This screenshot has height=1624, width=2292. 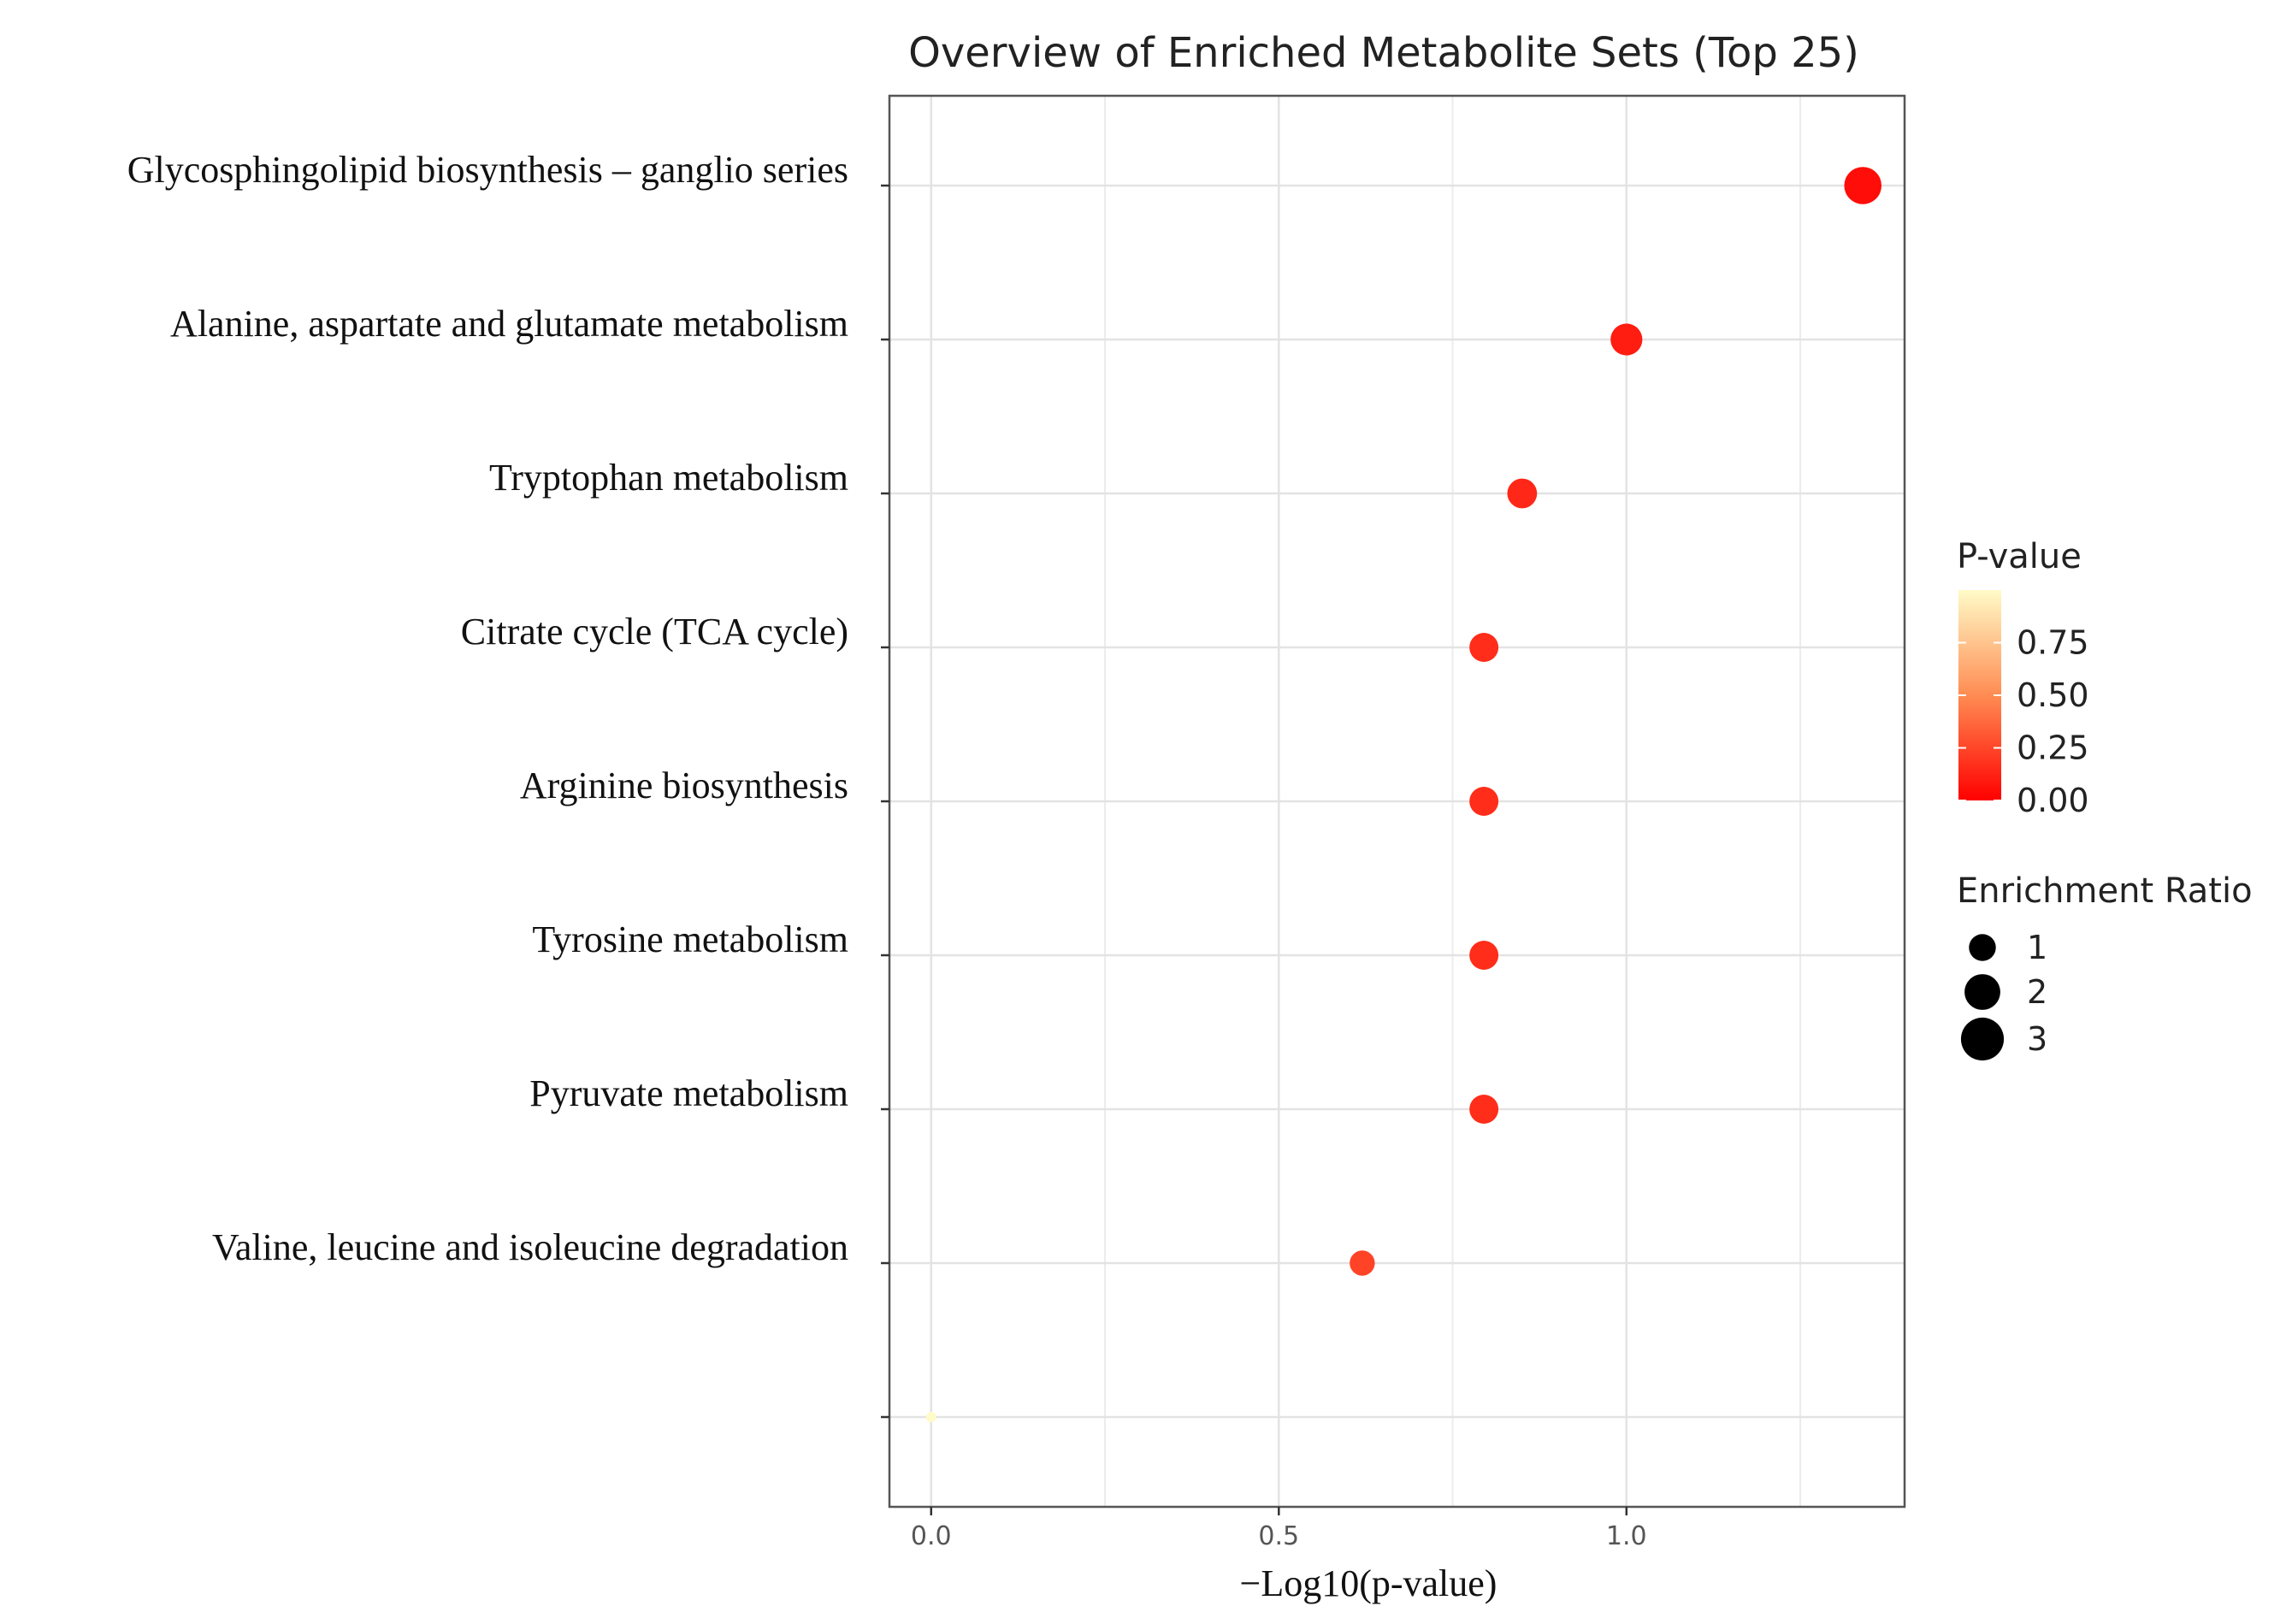 I want to click on x-axis: 0.0 0.5 1.0, so click(x=1279, y=1529).